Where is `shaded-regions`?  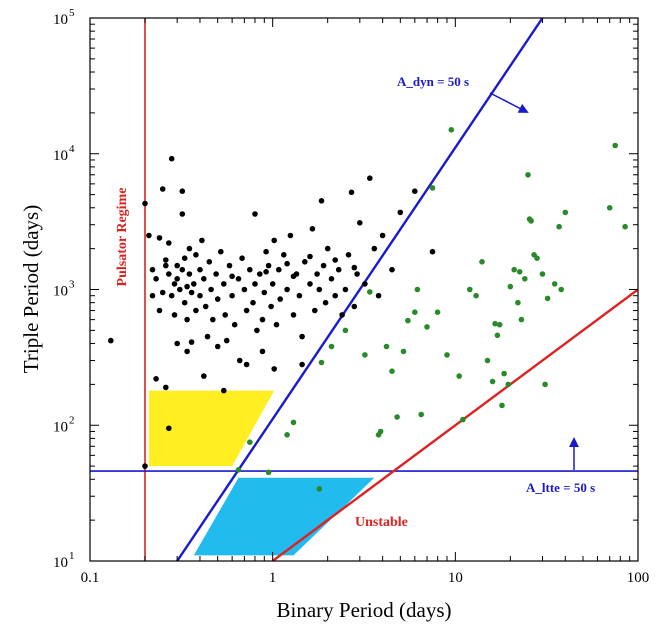
shaded-regions is located at coordinates (261, 473).